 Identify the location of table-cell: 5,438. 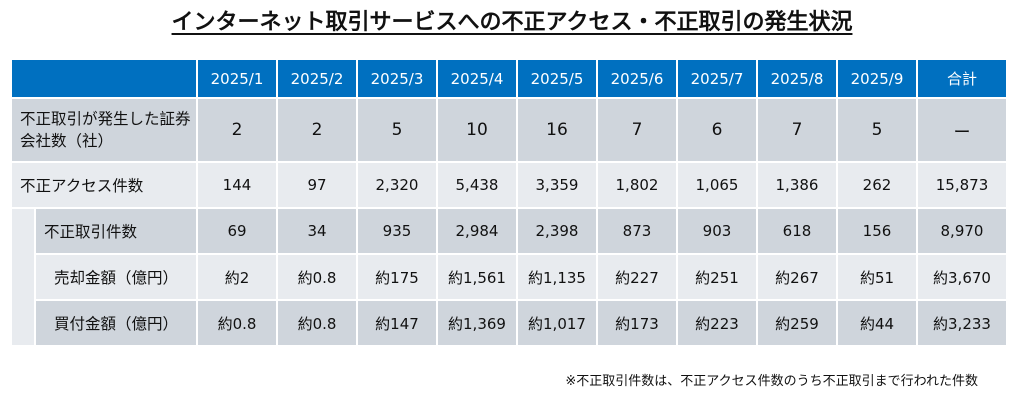
(477, 185).